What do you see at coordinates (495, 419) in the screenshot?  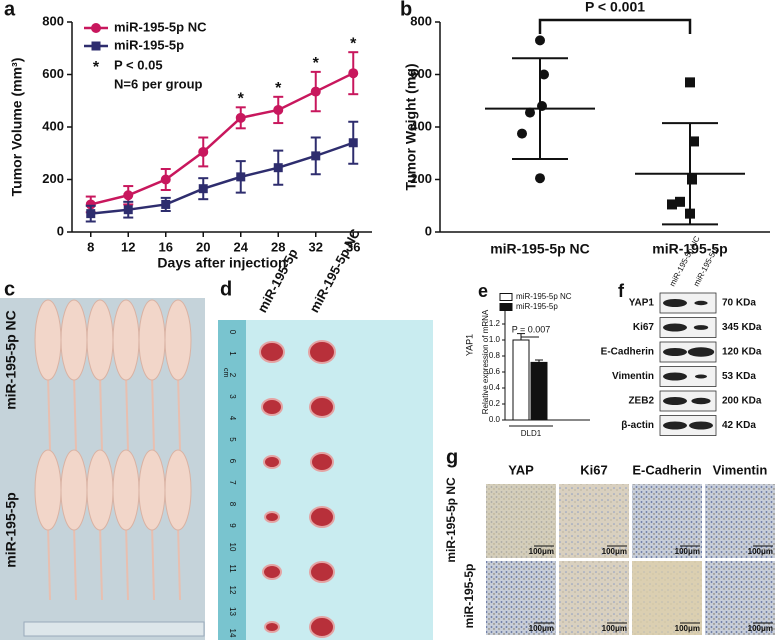 I see `y-tick-label: 0.0` at bounding box center [495, 419].